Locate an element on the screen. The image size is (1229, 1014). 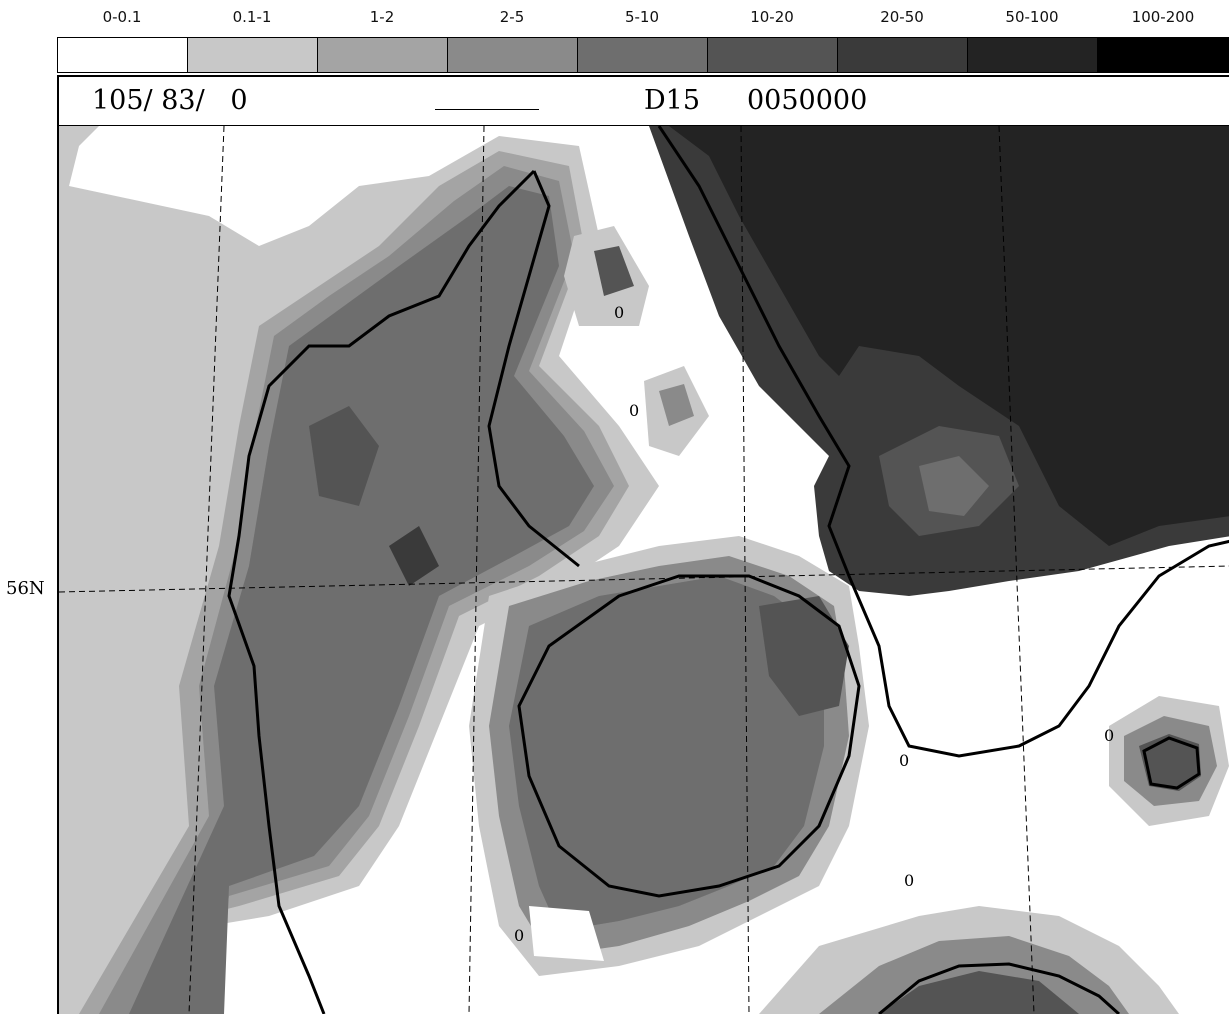
info-bar: 105/ 83/ 0 D15 0050000 is located at coordinates (643, 101).